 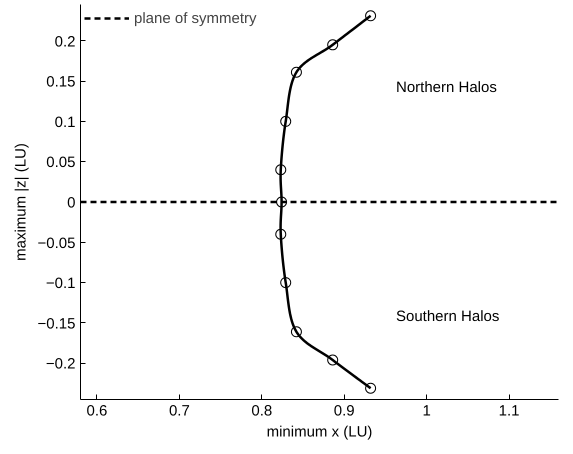 What do you see at coordinates (57, 243) in the screenshot?
I see `y-tick-label: −0.05` at bounding box center [57, 243].